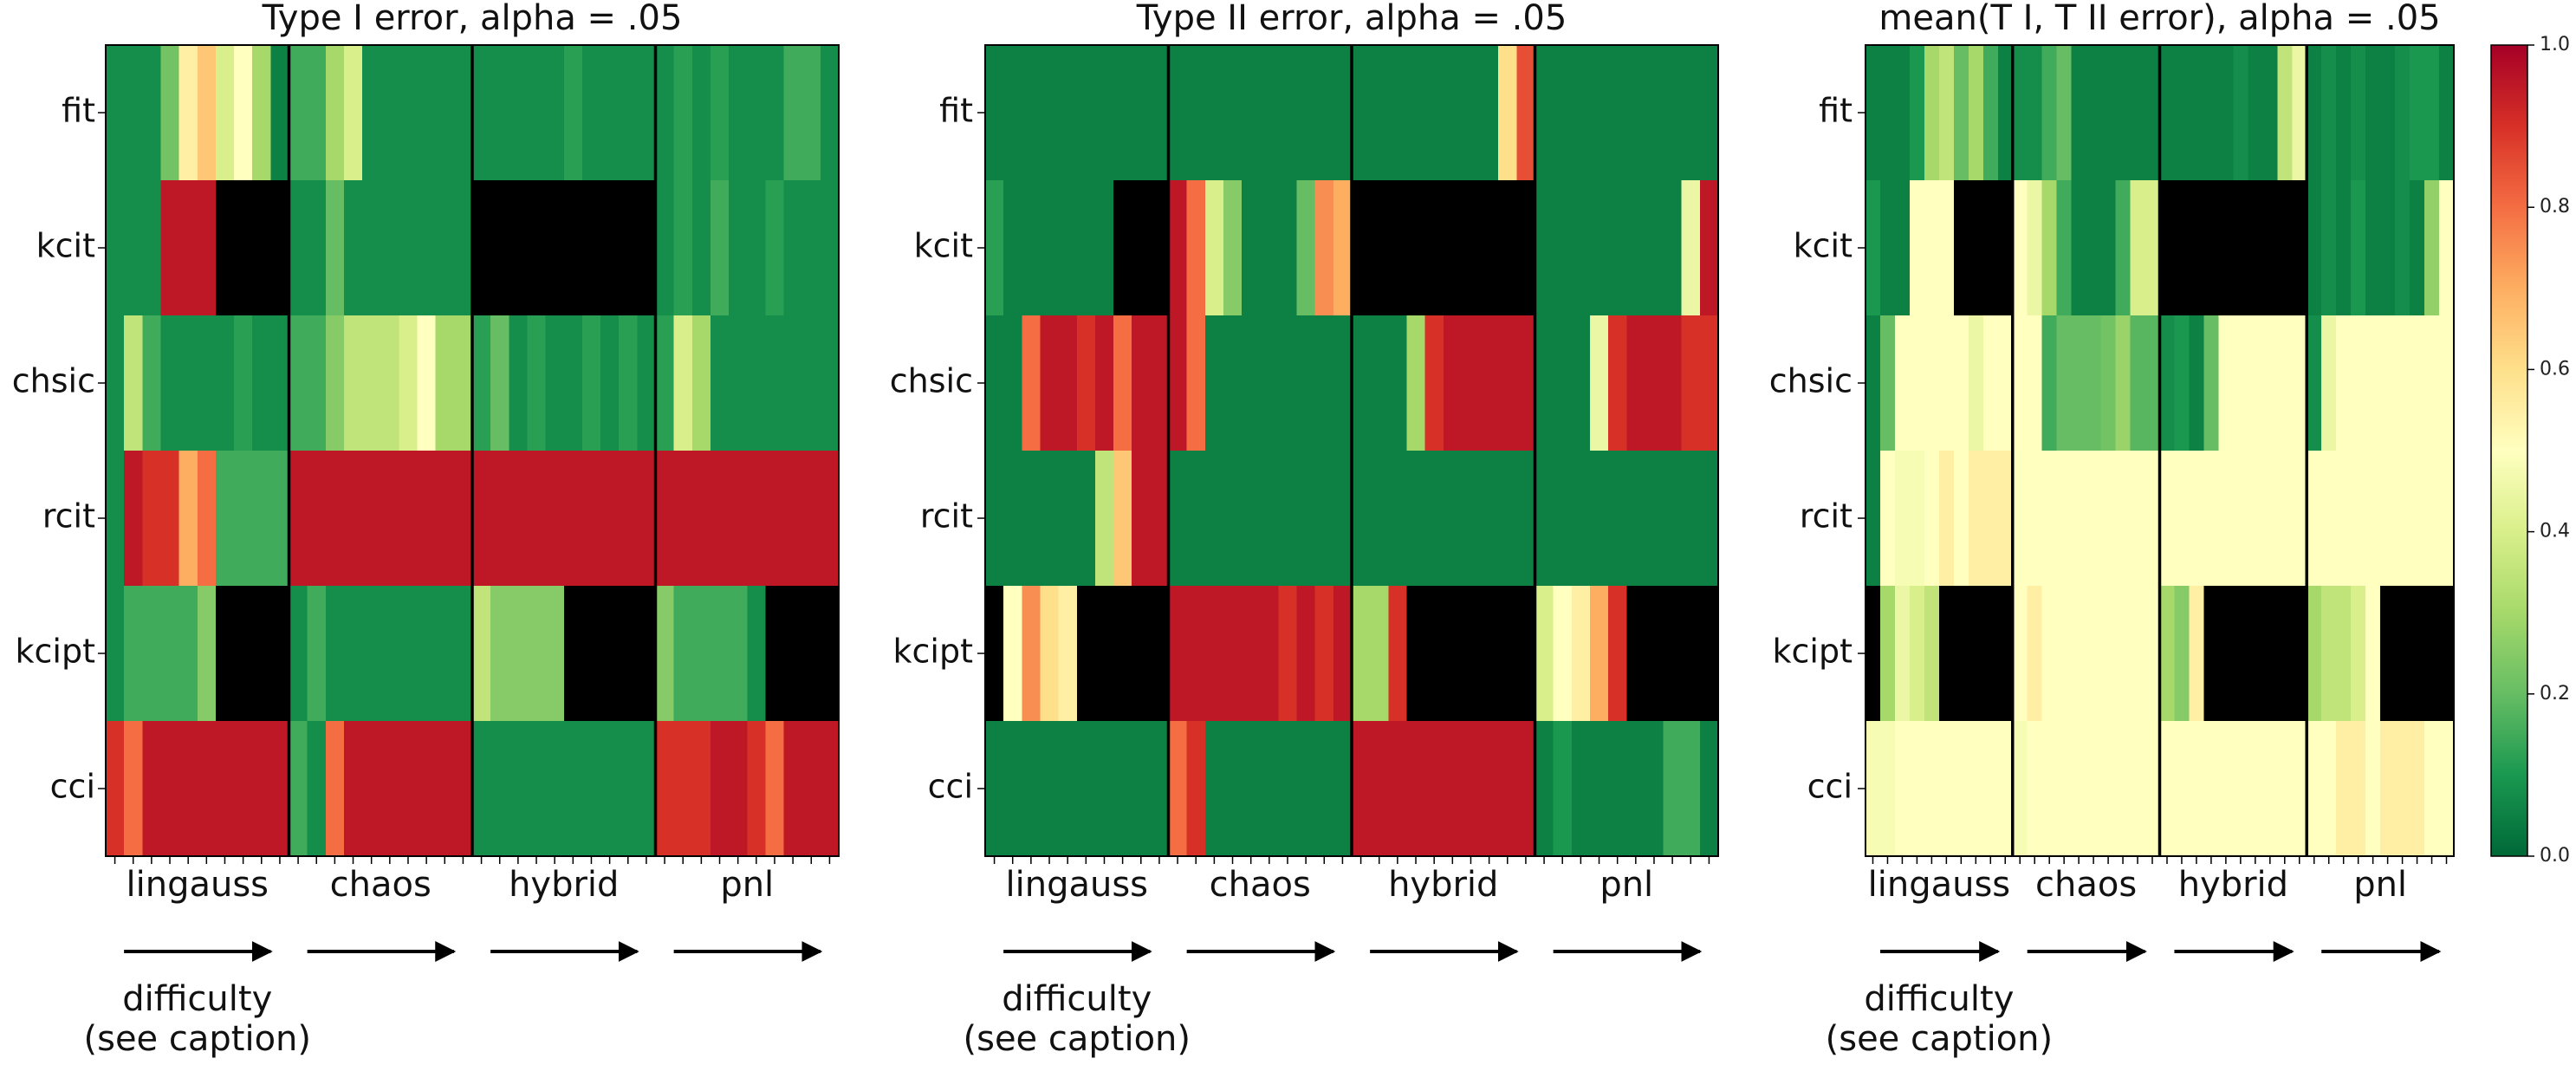  Describe the element at coordinates (2530, 451) in the screenshot. I see `colorbar: 0.0 0.2 0.4 0.6 0.8 1.0` at that location.